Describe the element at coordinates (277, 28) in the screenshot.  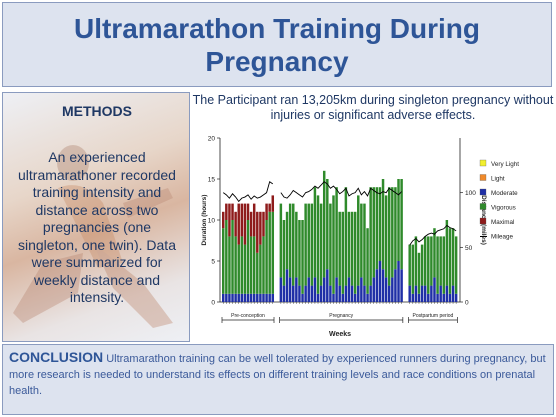
I see `poster-title-line1: Ultramarathon Training During` at that location.